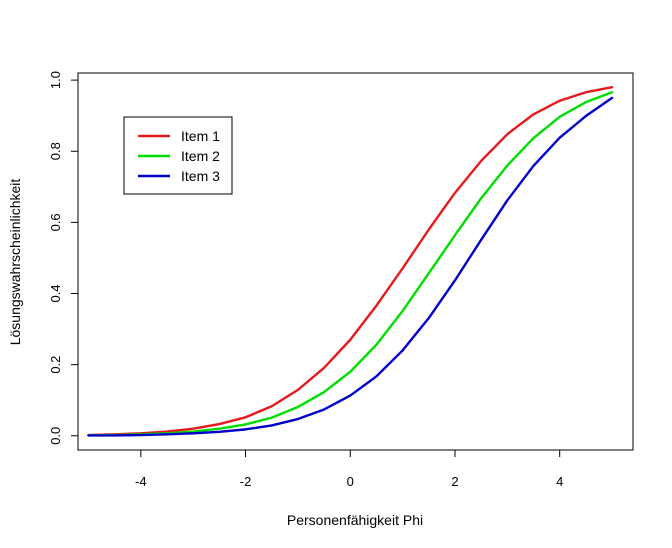 The image size is (672, 548). Describe the element at coordinates (350, 481) in the screenshot. I see `x-tick-label: 0` at that location.